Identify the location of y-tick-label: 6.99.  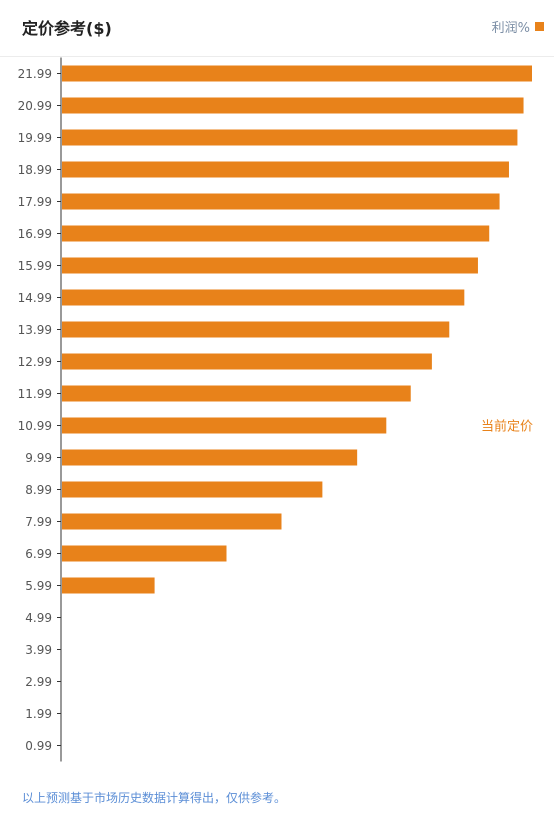
(38, 554).